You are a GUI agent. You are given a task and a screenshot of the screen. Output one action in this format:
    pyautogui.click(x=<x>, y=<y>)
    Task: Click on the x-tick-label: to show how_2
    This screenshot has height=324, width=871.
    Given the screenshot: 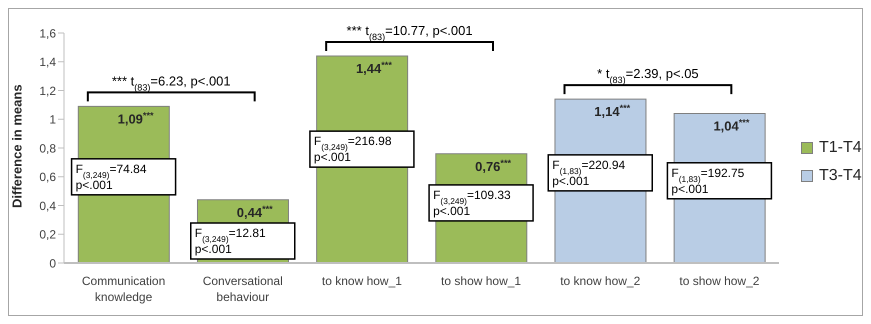 What is the action you would take?
    pyautogui.click(x=719, y=281)
    